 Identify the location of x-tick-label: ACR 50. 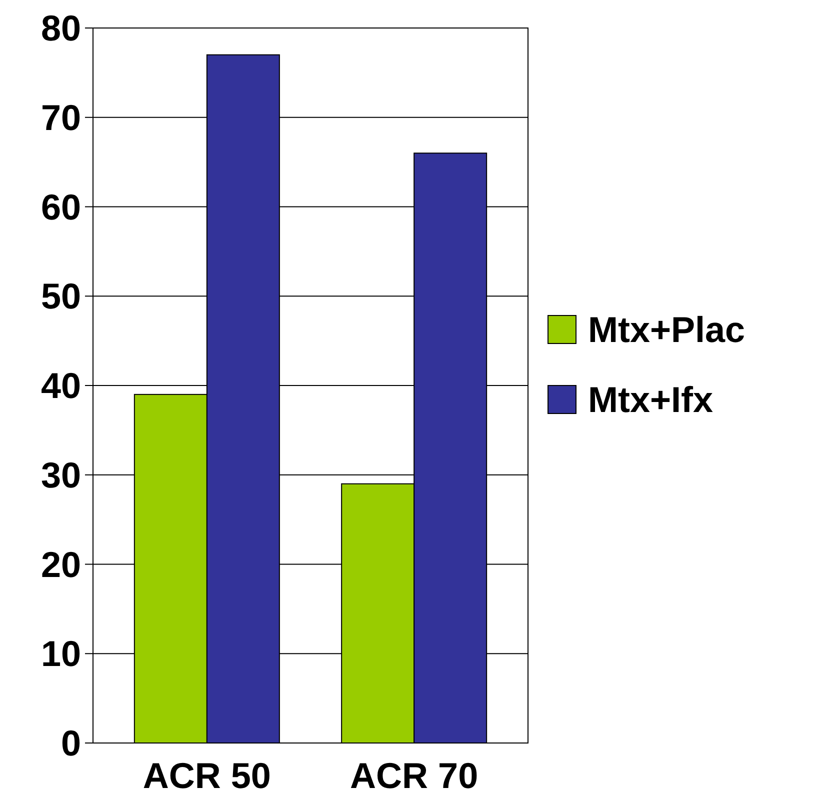
(206, 775).